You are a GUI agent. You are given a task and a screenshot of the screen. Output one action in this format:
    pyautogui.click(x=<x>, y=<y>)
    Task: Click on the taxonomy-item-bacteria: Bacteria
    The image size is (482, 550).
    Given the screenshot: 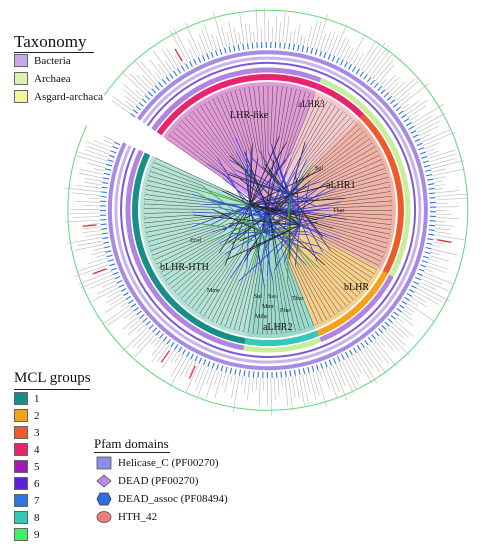 What is the action you would take?
    pyautogui.click(x=42, y=60)
    